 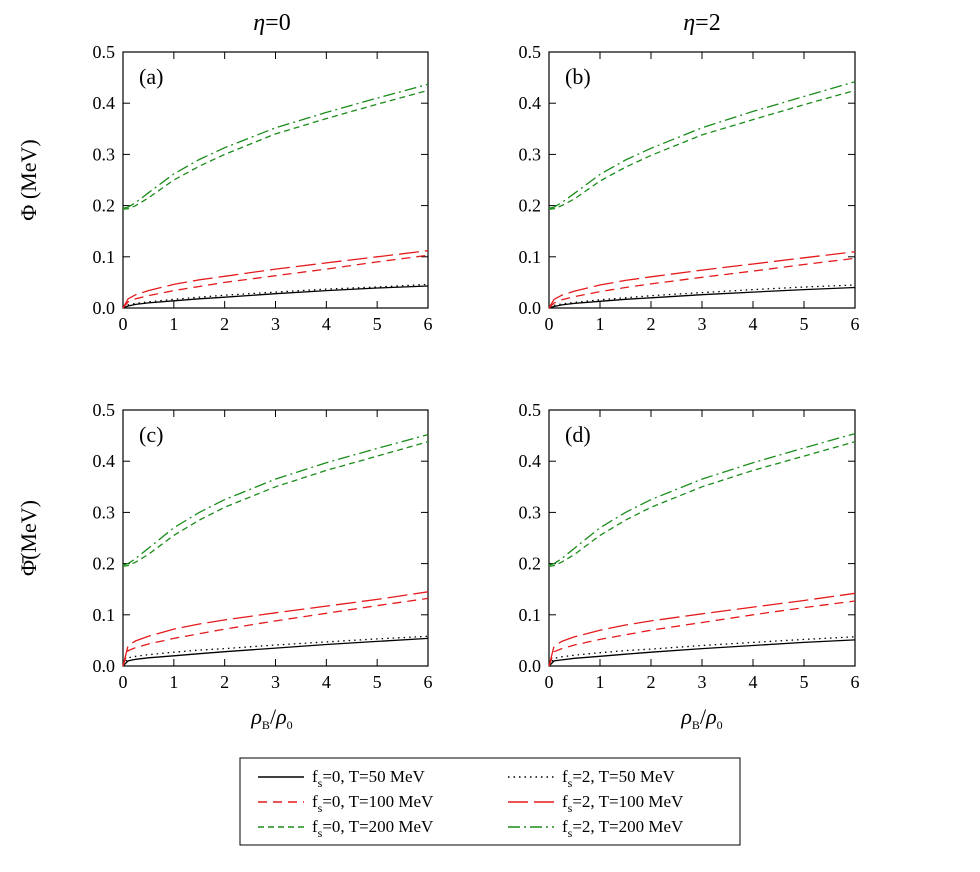 I want to click on legend-frame, so click(x=490, y=801).